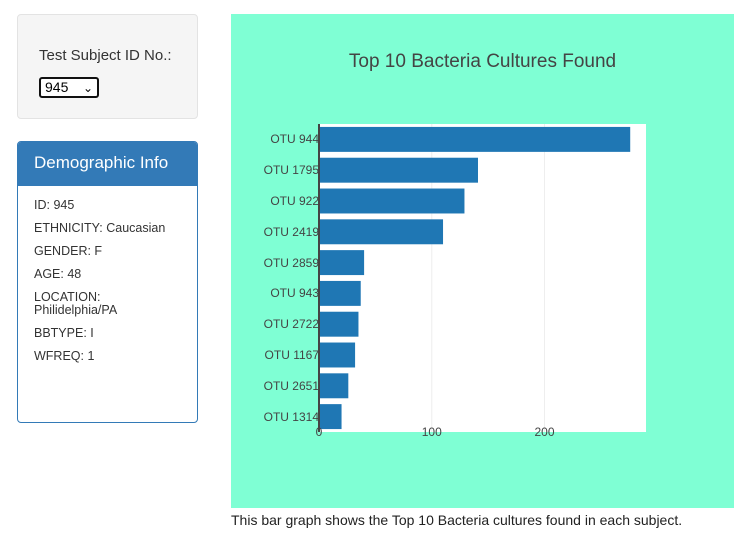  I want to click on demographic-bbtype: BBTYPE: I, so click(64, 333).